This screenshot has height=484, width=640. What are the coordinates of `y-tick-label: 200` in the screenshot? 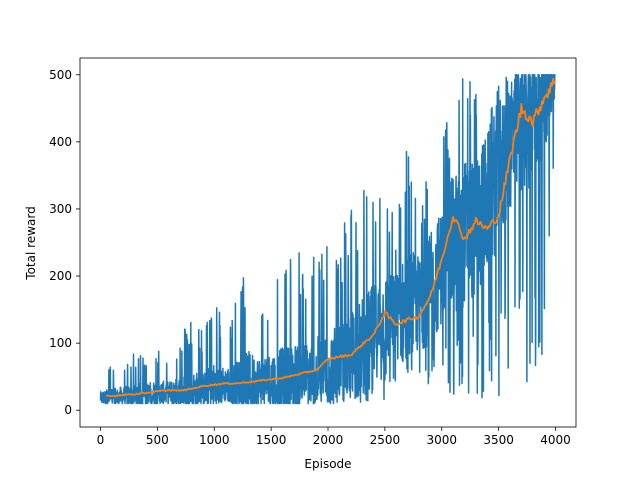 It's located at (60, 276).